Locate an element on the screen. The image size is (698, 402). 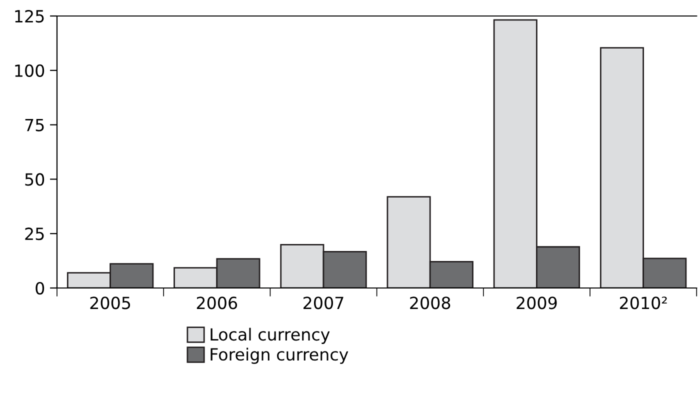
y-tick-label: 50 is located at coordinates (34, 179).